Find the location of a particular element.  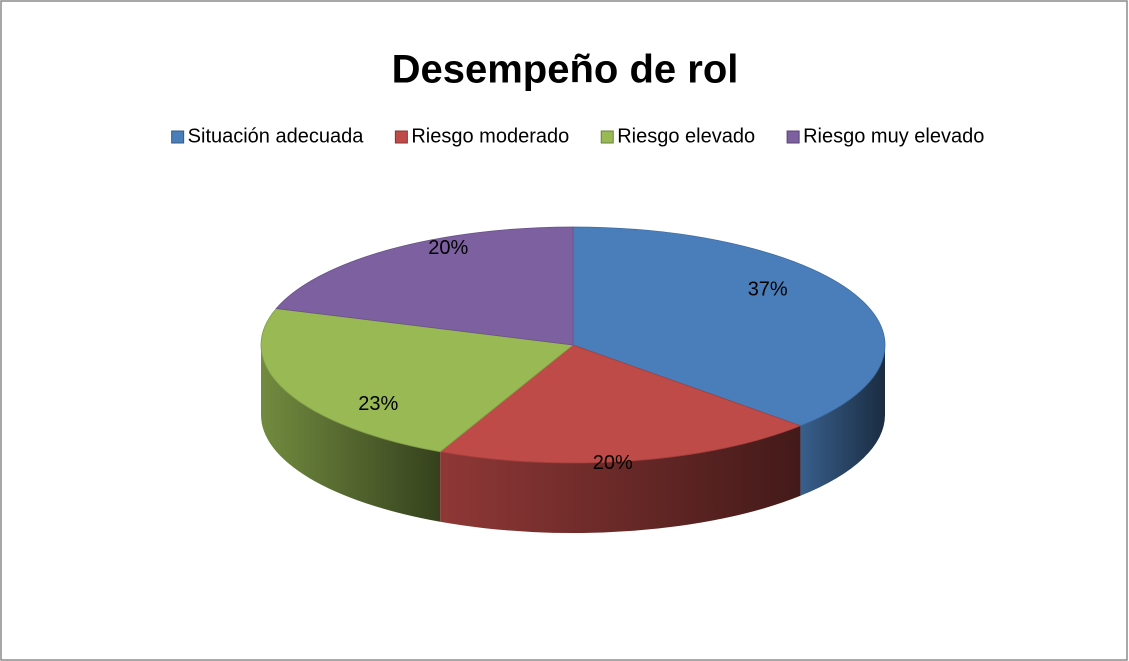

legend-label: Riesgo muy elevado is located at coordinates (893, 136).